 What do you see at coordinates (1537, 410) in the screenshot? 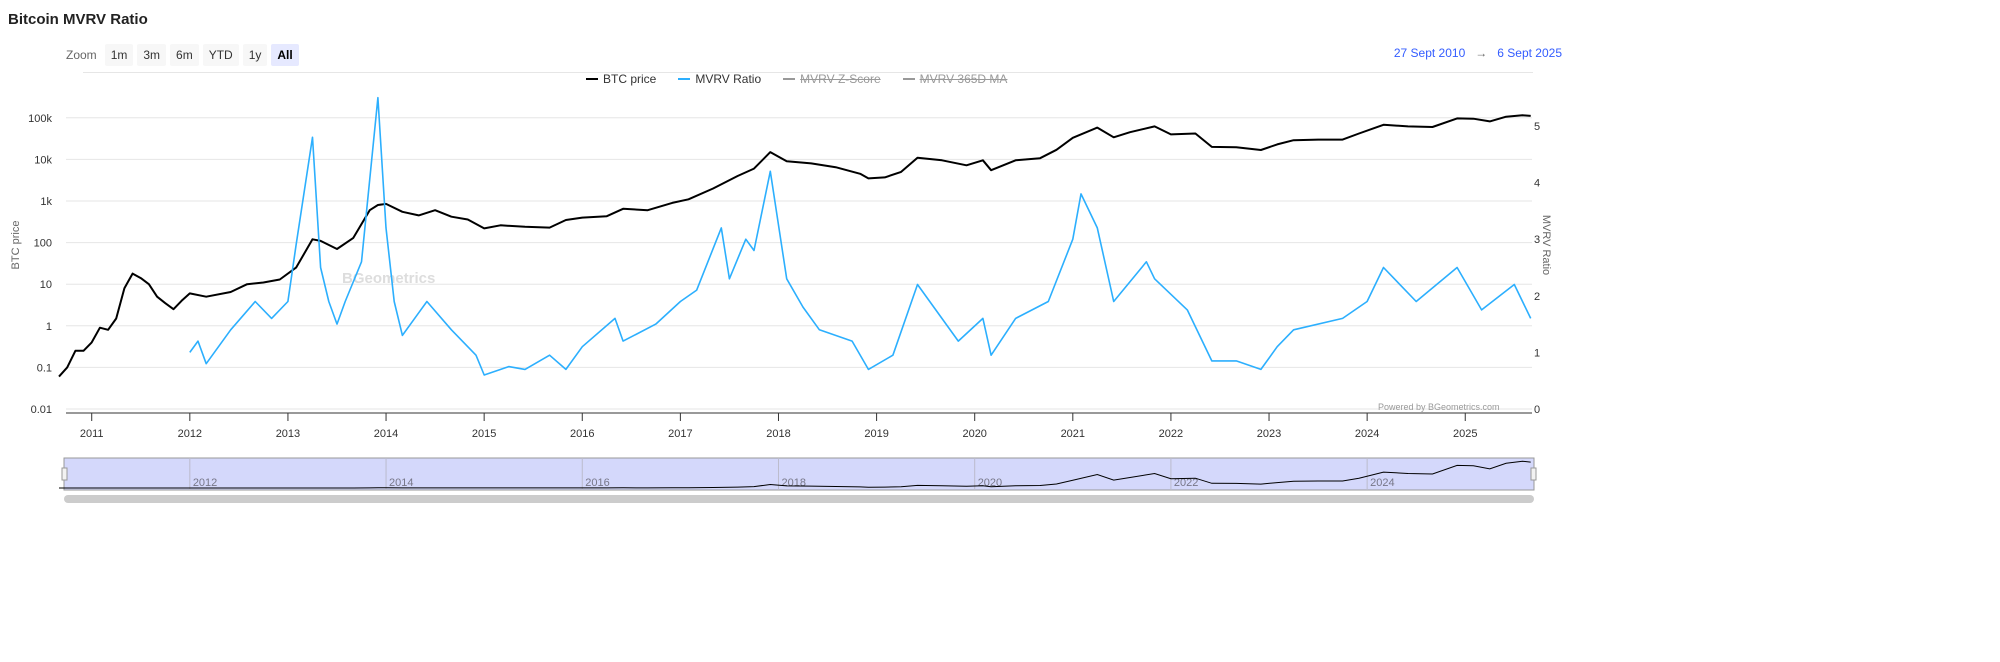
I see `y-right-tick-label: 0` at bounding box center [1537, 410].